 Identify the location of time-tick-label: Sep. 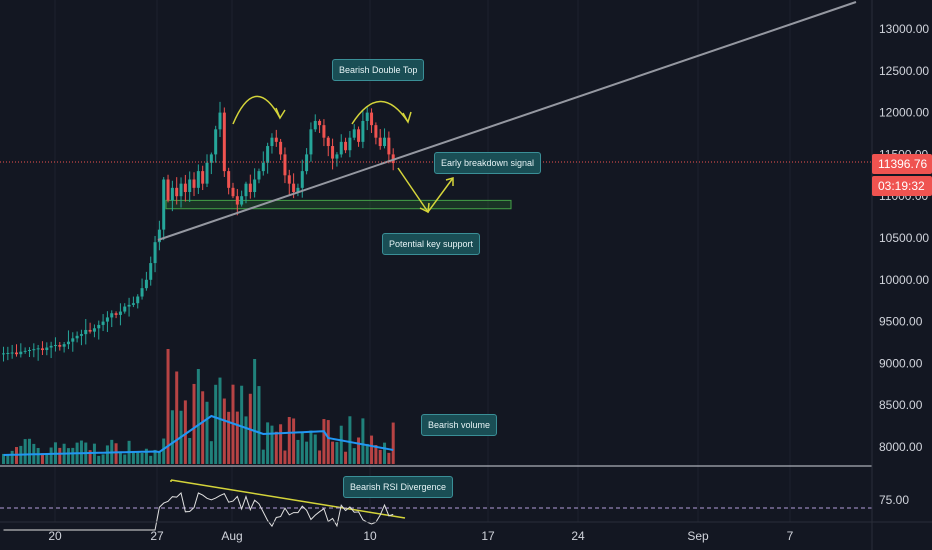
(698, 536).